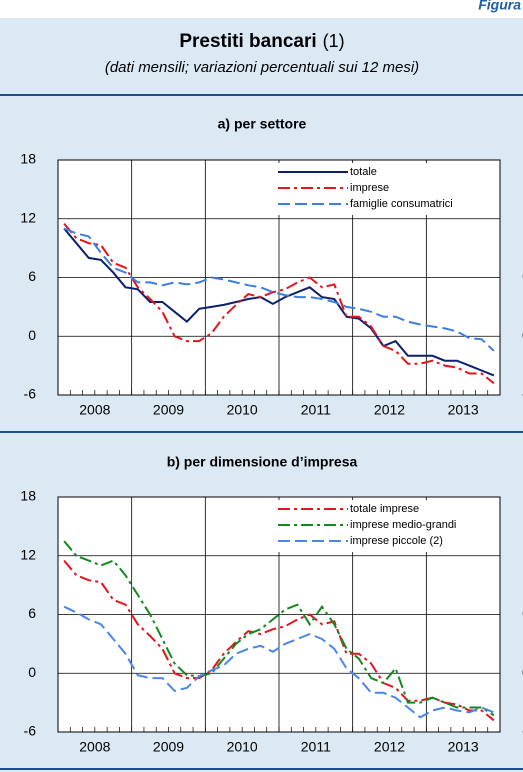 The height and width of the screenshot is (772, 523). I want to click on title-note: (1), so click(334, 41).